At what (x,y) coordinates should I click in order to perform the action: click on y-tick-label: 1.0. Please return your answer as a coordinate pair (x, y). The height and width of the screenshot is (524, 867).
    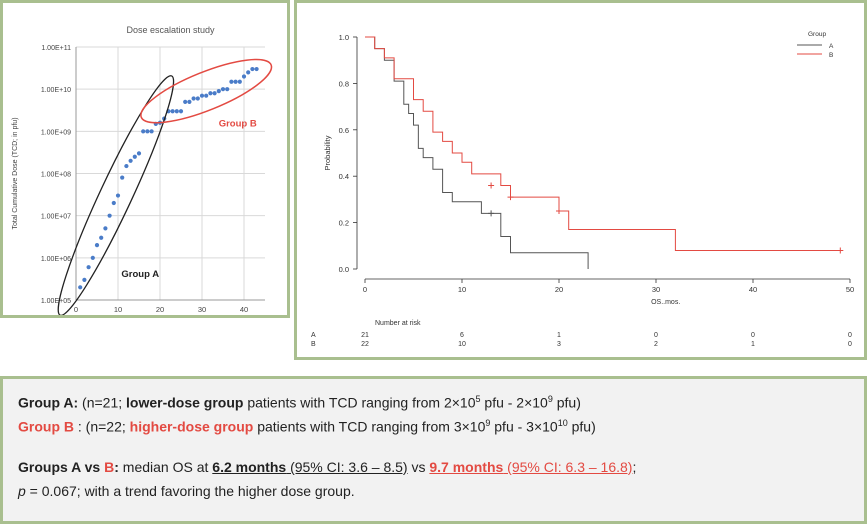
    Looking at the image, I should click on (344, 37).